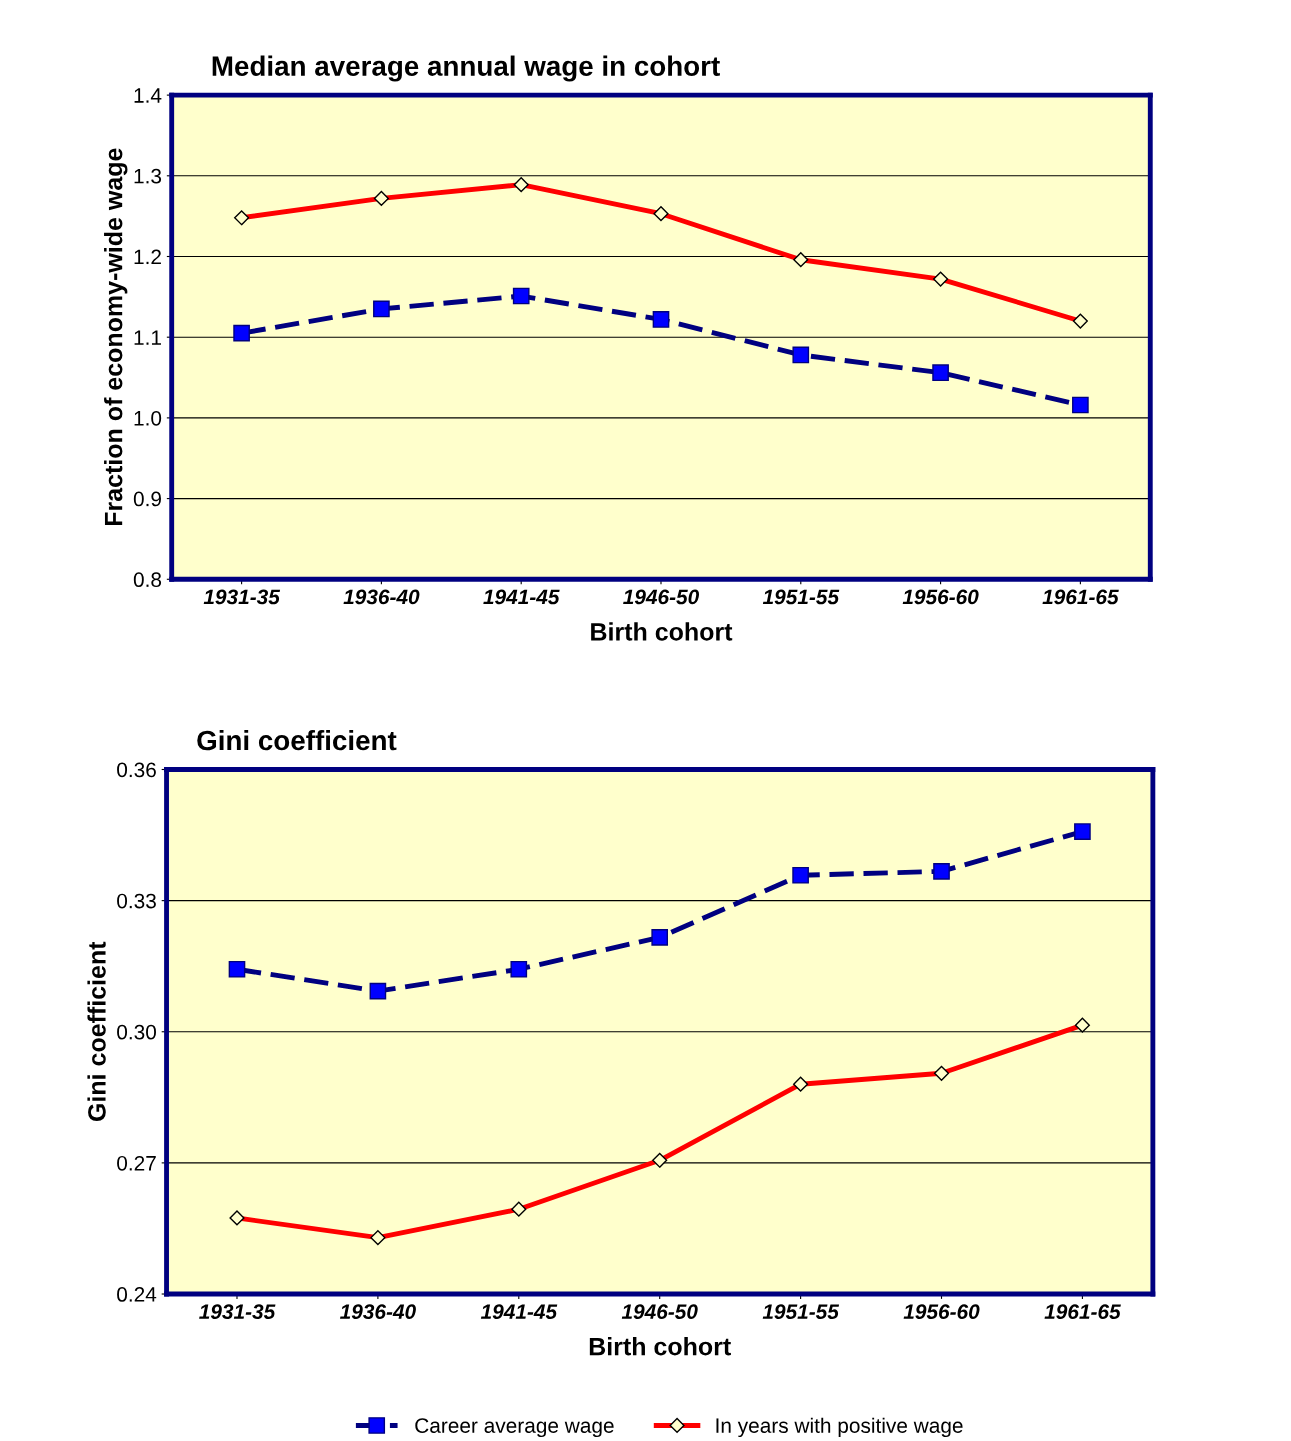  I want to click on legend-label: Career average wage, so click(514, 1428).